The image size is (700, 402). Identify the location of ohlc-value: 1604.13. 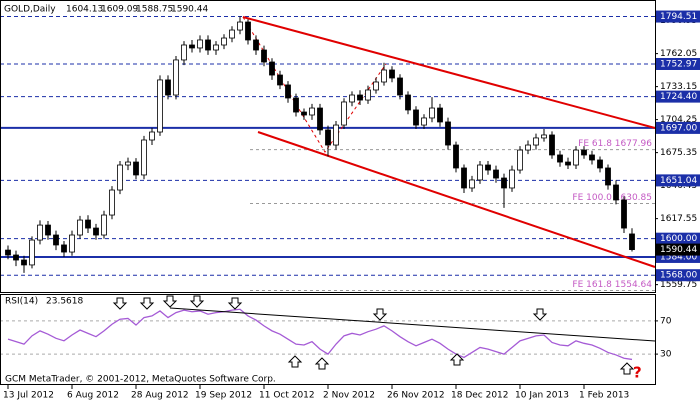
(84, 10).